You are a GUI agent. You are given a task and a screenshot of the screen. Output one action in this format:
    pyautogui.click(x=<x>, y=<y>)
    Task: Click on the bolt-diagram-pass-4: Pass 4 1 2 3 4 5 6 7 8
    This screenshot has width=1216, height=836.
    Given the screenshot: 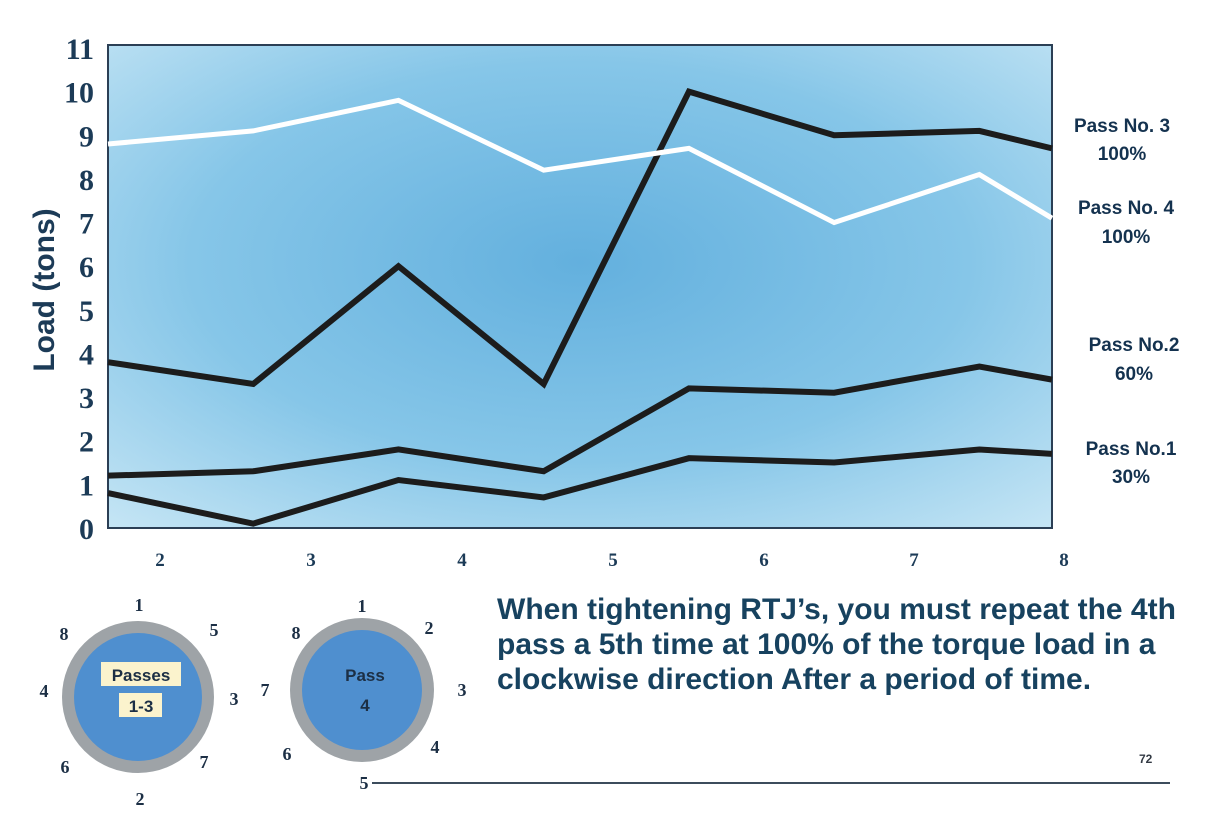 What is the action you would take?
    pyautogui.click(x=364, y=694)
    